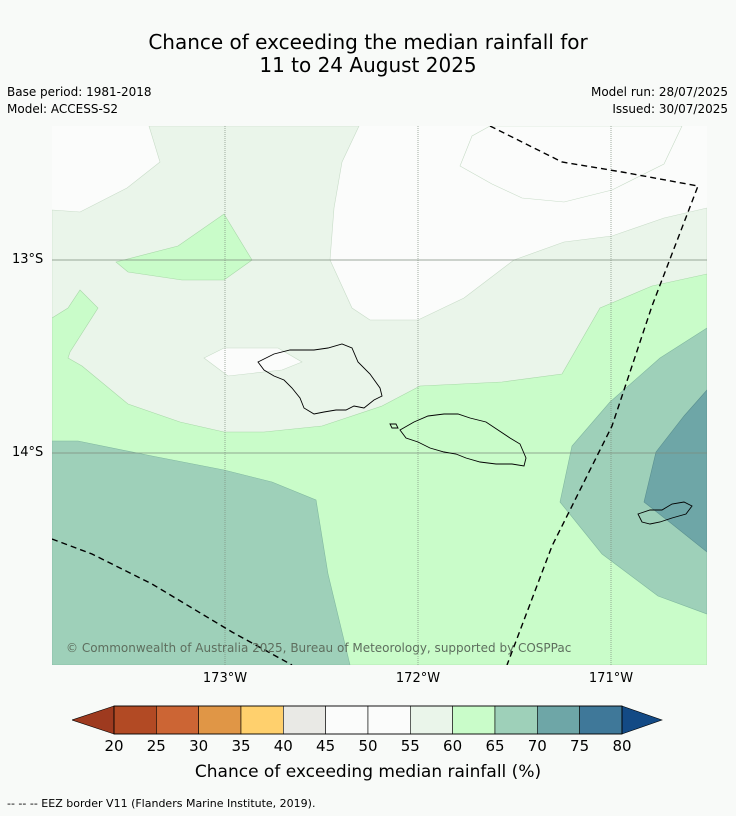 Image resolution: width=736 pixels, height=816 pixels. What do you see at coordinates (241, 746) in the screenshot?
I see `colorbar-tick-label: 35` at bounding box center [241, 746].